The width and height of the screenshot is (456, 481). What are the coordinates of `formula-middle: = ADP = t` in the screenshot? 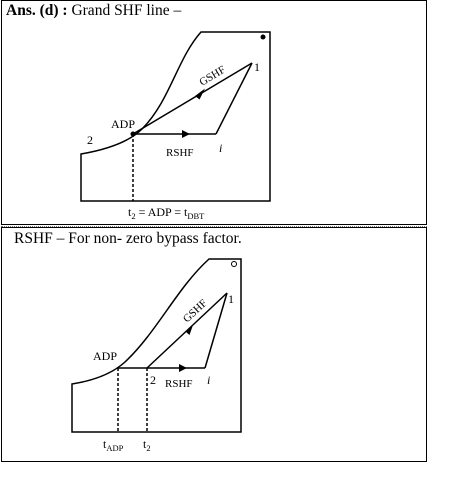 It's located at (162, 212).